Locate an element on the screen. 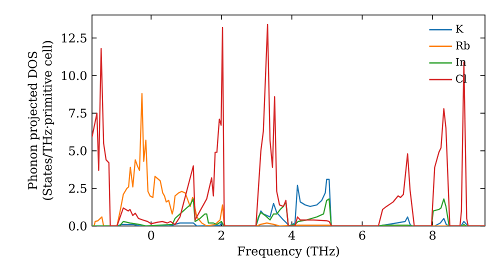 Image resolution: width=500 pixels, height=280 pixels. y-tick-label: 10.0 is located at coordinates (74, 75).